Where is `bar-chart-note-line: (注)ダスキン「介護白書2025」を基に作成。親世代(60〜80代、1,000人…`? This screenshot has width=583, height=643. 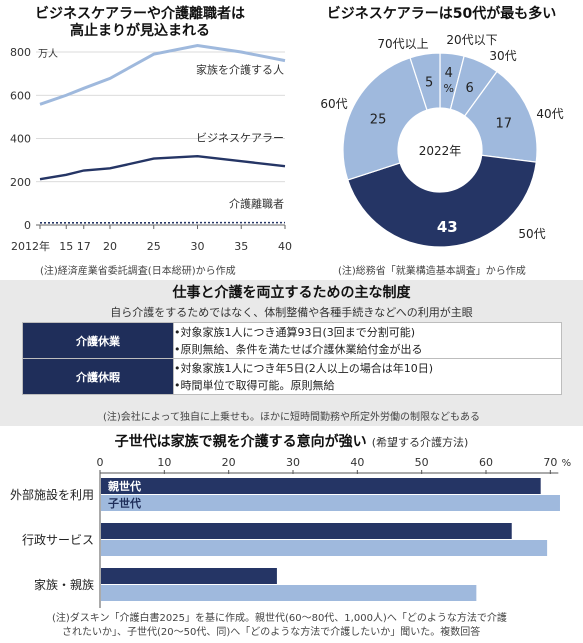 bar-chart-note-line: (注)ダスキン「介護白書2025」を基に作成。親世代(60〜80代、1,000人… is located at coordinates (279, 618).